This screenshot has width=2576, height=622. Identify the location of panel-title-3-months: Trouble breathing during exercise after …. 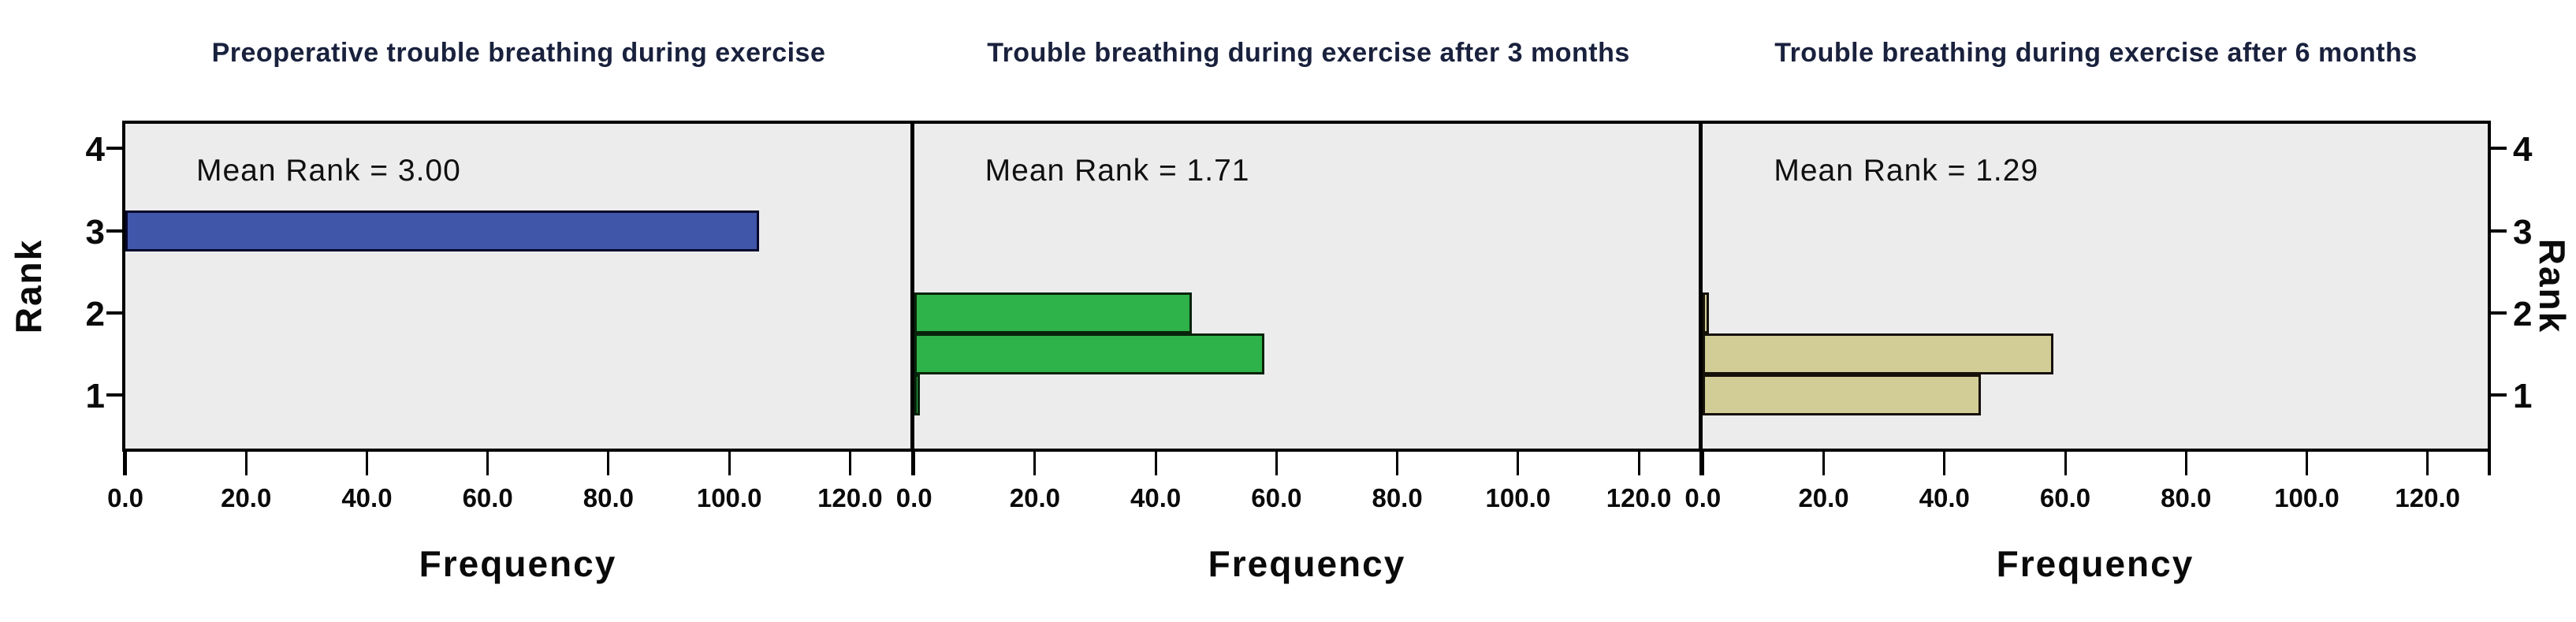
(1308, 53).